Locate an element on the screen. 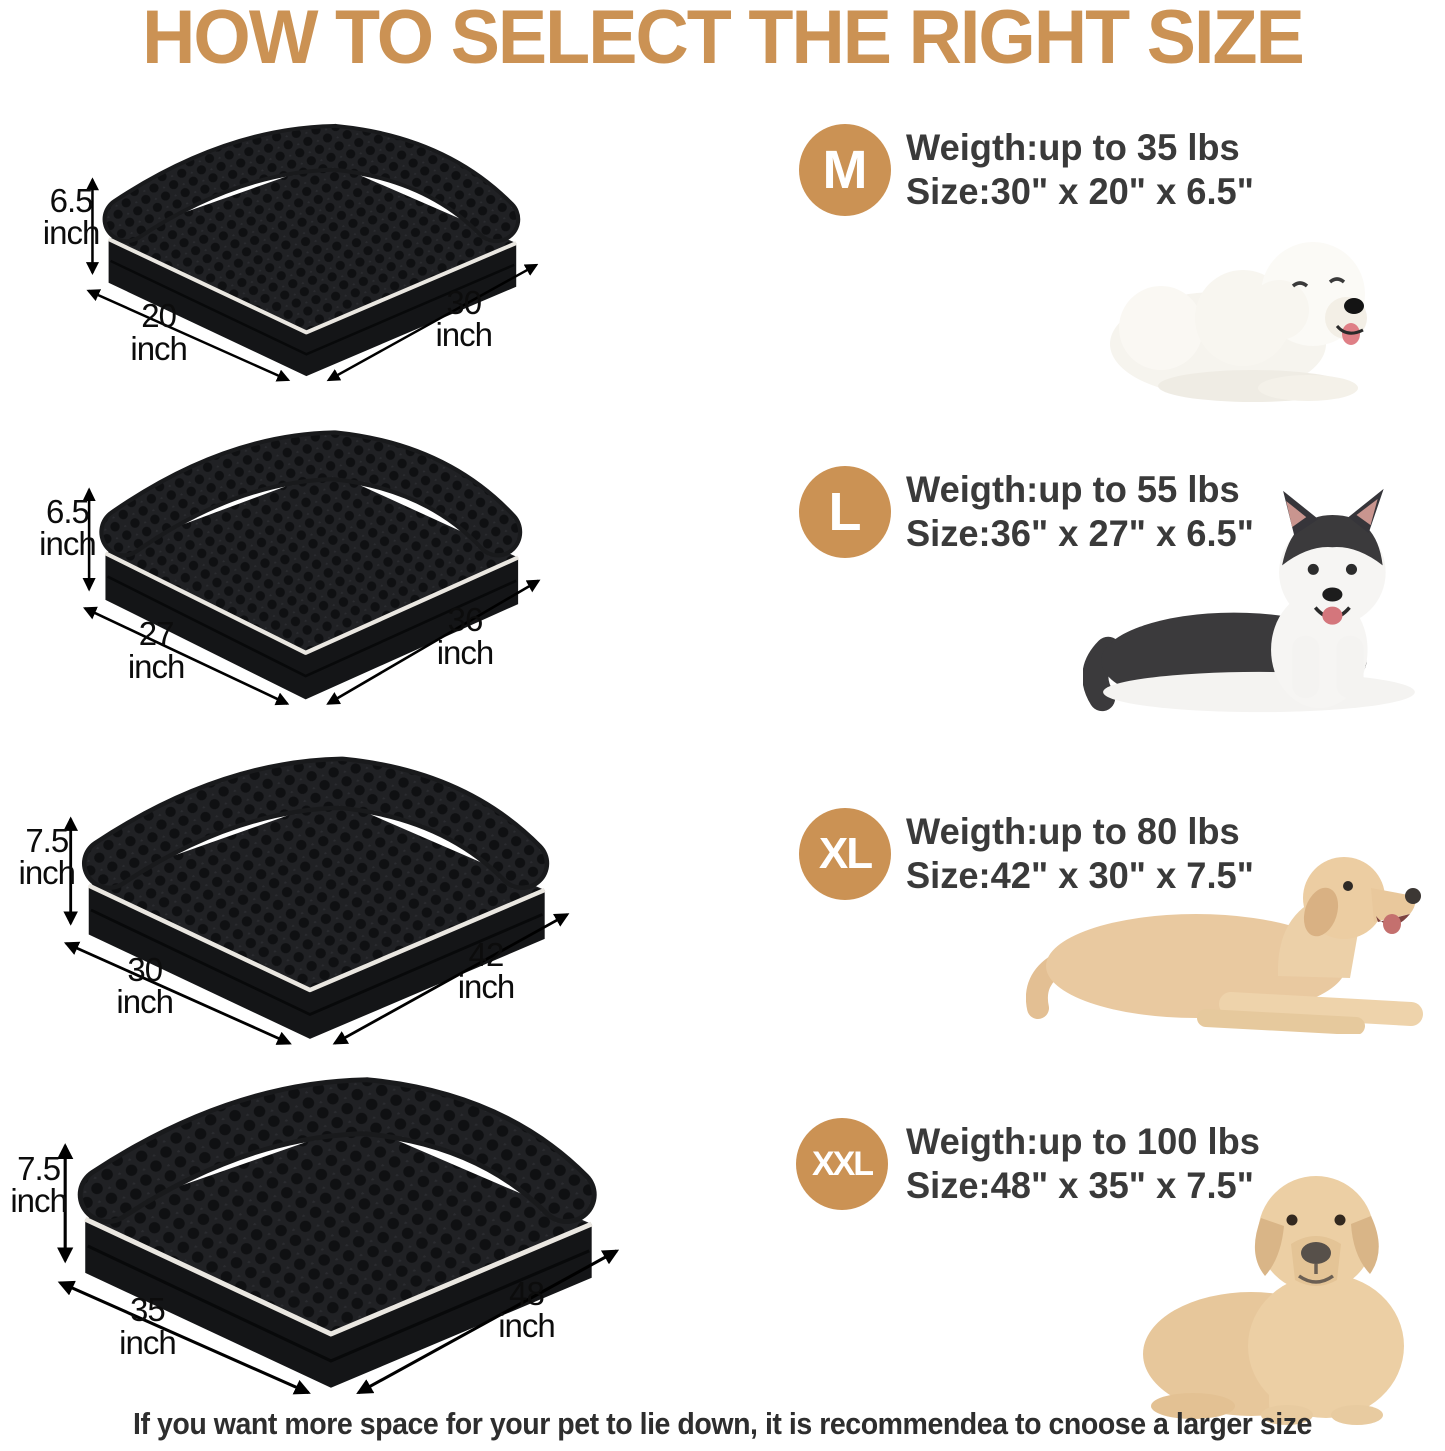  width-label: 35 inch is located at coordinates (148, 1326).